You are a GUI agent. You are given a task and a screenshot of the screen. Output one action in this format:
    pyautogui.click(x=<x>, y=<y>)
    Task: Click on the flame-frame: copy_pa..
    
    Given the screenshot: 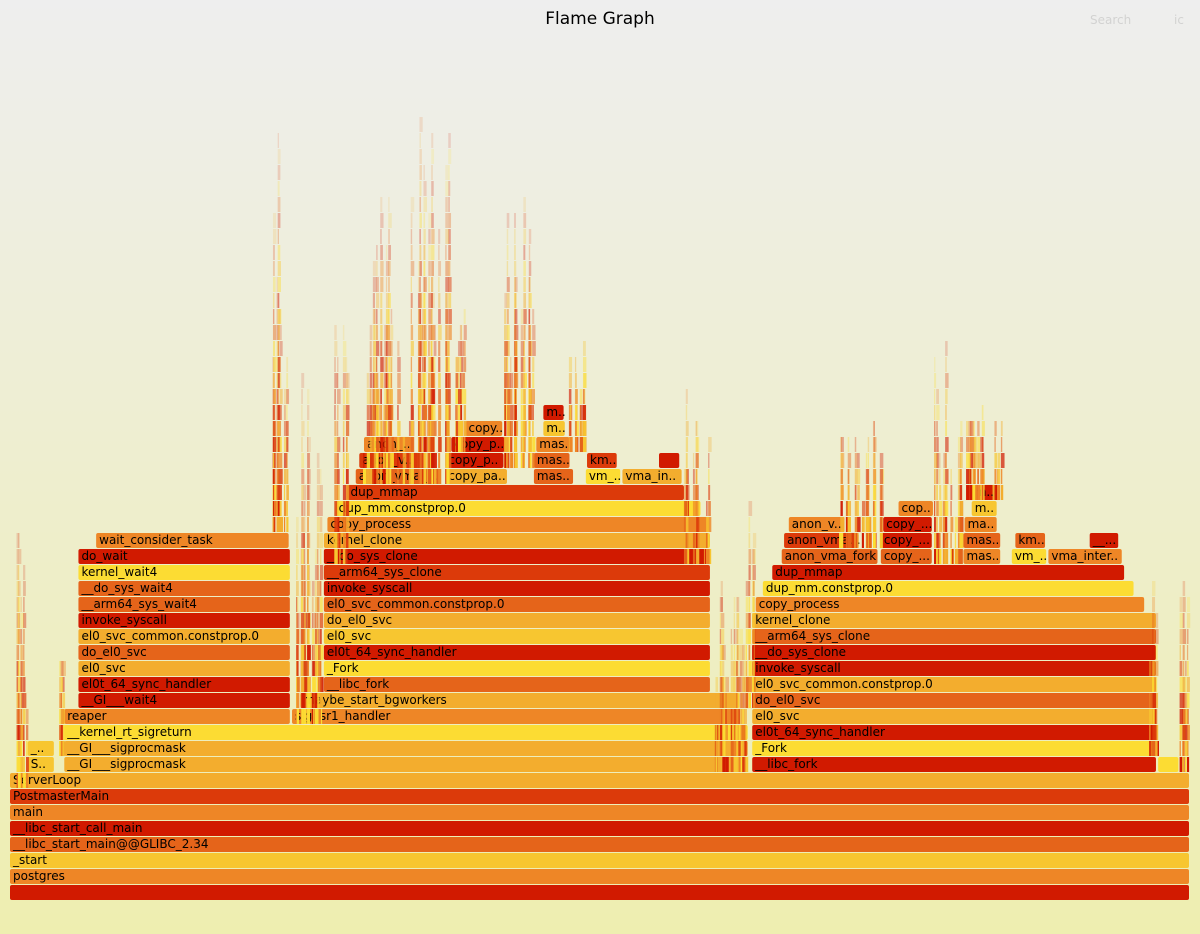 What is the action you would take?
    pyautogui.click(x=476, y=476)
    